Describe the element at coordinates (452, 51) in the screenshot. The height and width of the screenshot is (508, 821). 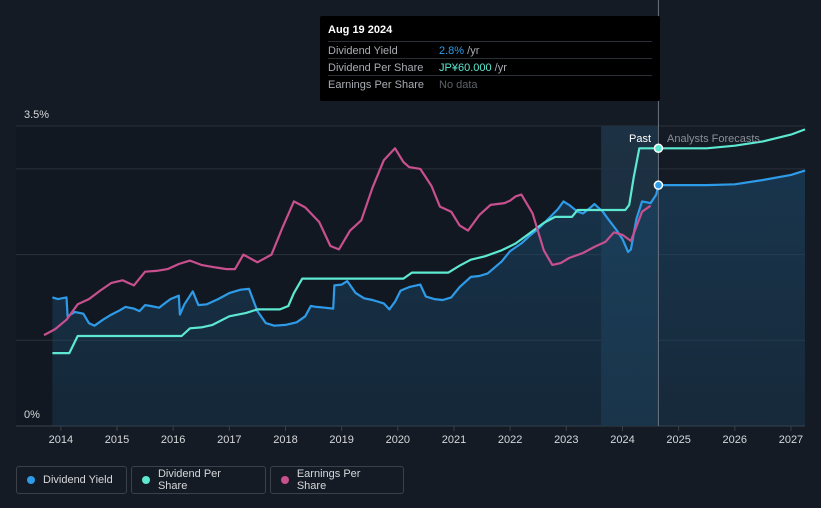
I see `tooltip-value-number: 2.8%` at that location.